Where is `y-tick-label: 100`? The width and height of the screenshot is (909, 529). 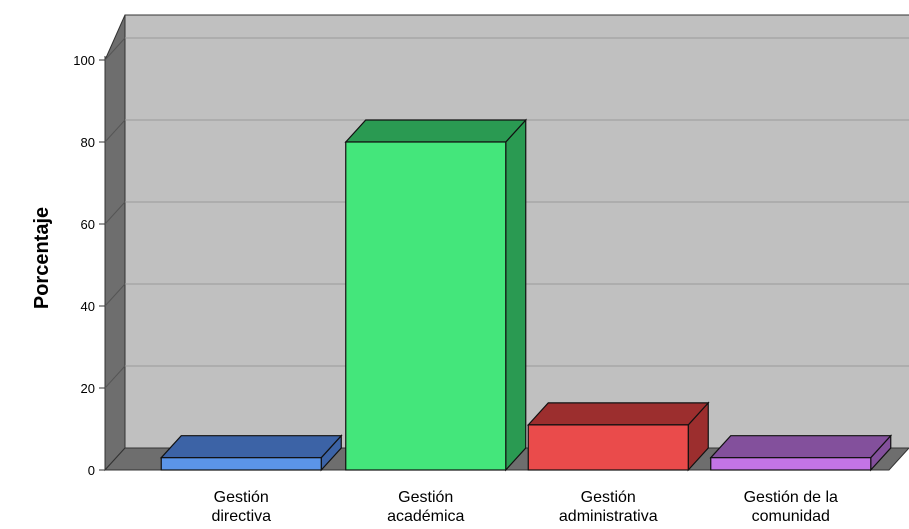
y-tick-label: 100 is located at coordinates (84, 60).